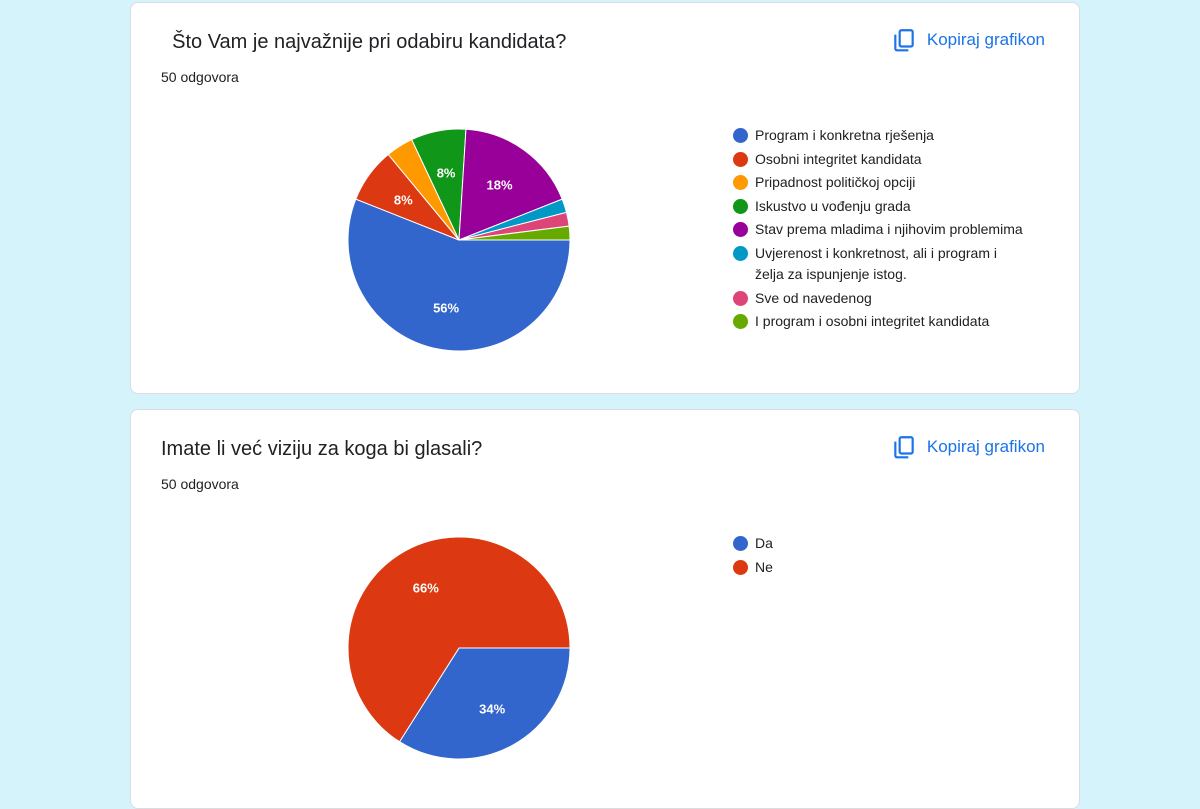 The image size is (1200, 809). I want to click on legend-label: Pripadnost političkoj opciji, so click(835, 182).